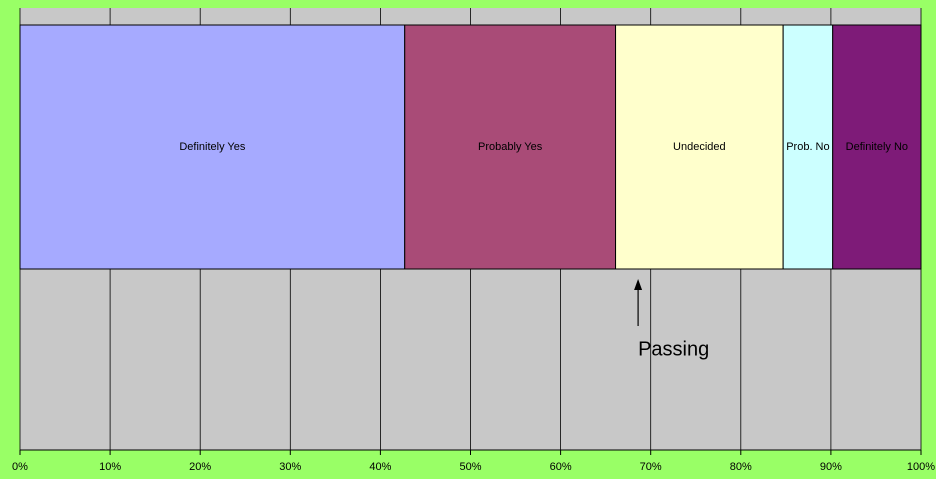  Describe the element at coordinates (561, 467) in the screenshot. I see `x-tick-label: 60%` at that location.